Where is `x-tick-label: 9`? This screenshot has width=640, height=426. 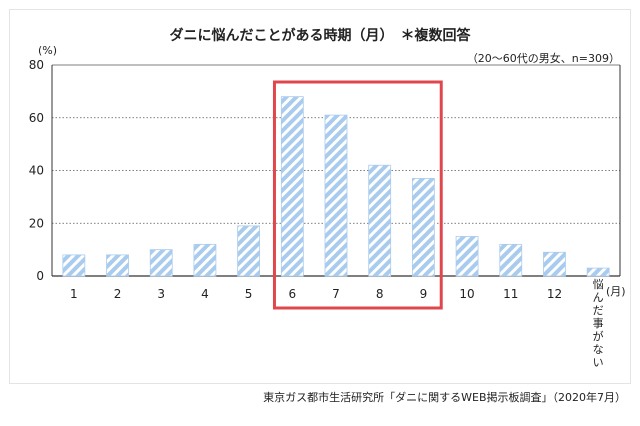 x-tick-label: 9 is located at coordinates (424, 294).